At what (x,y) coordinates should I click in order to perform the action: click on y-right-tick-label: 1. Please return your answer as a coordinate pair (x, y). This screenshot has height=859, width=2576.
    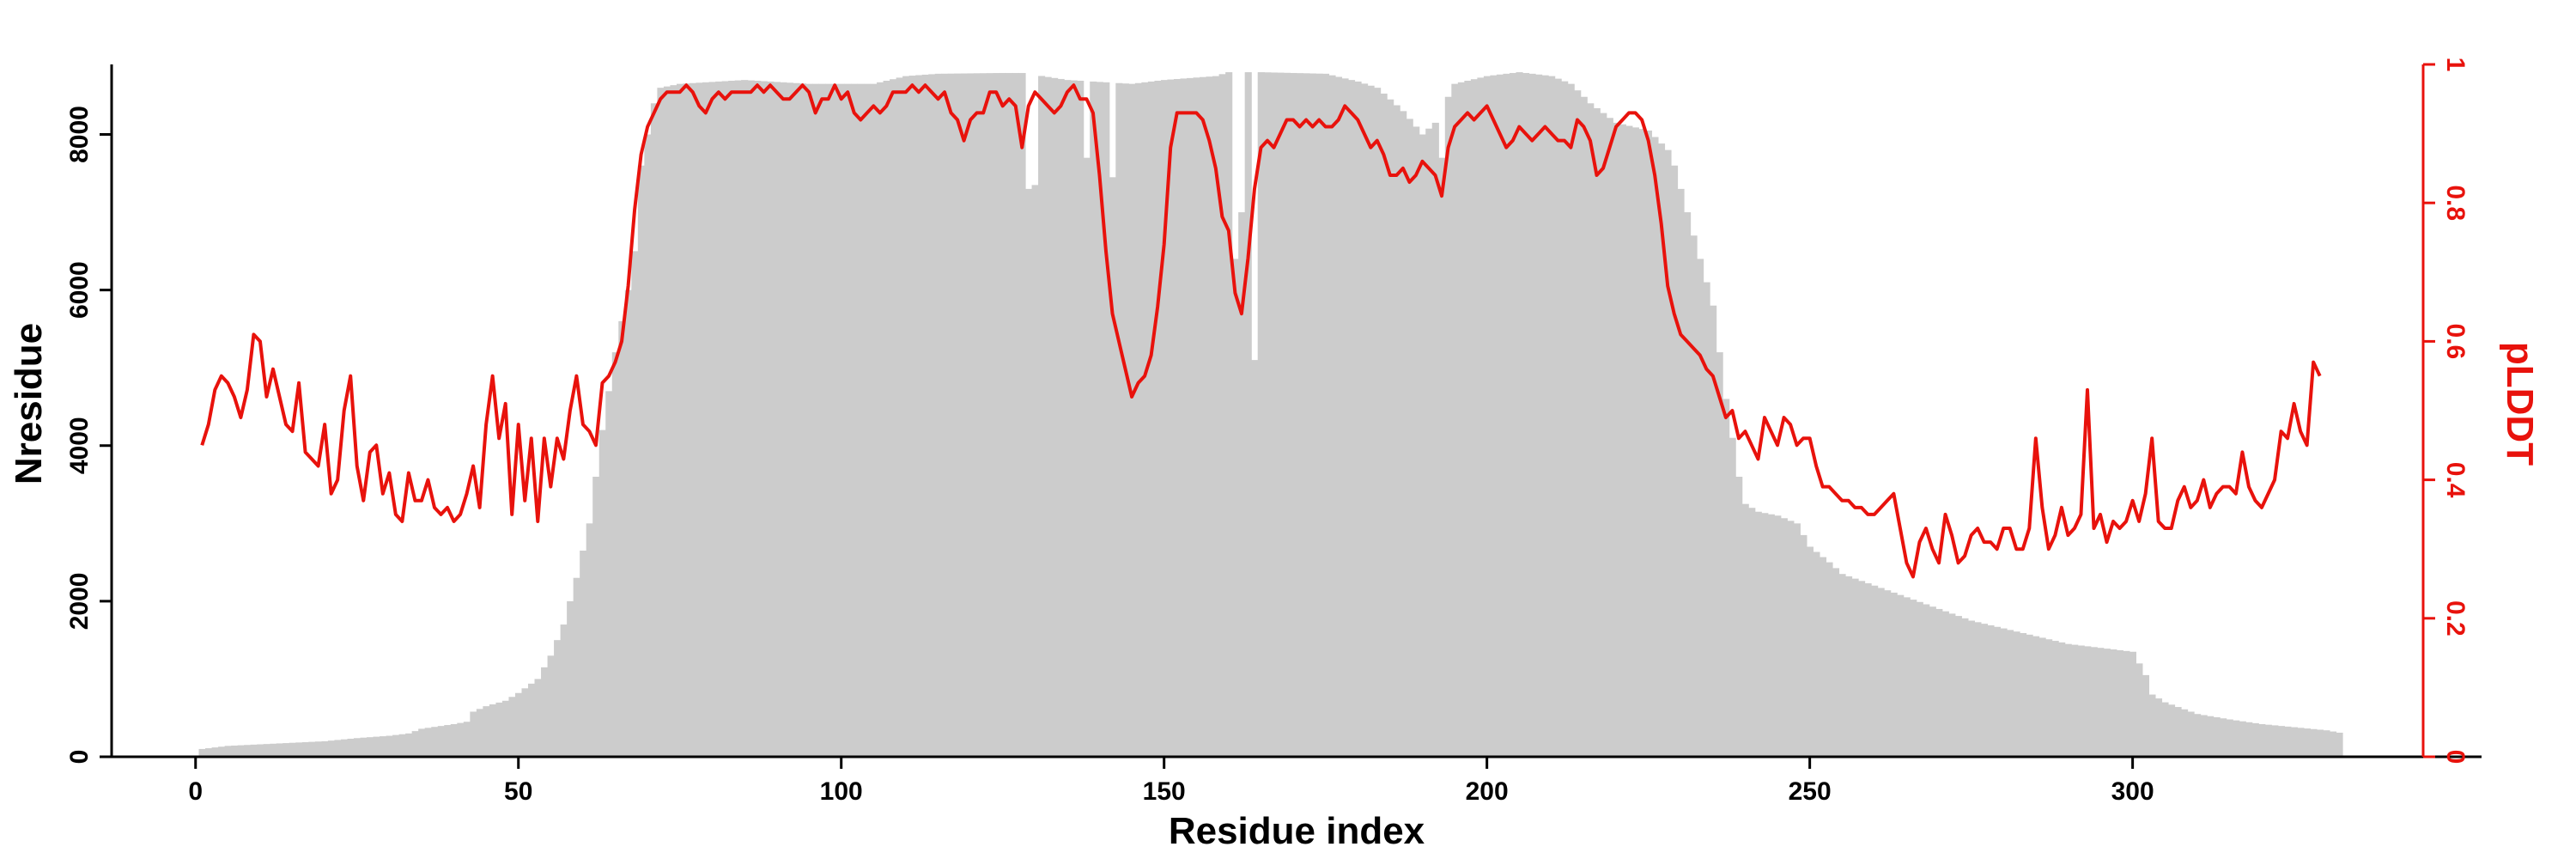
    Looking at the image, I should click on (2456, 65).